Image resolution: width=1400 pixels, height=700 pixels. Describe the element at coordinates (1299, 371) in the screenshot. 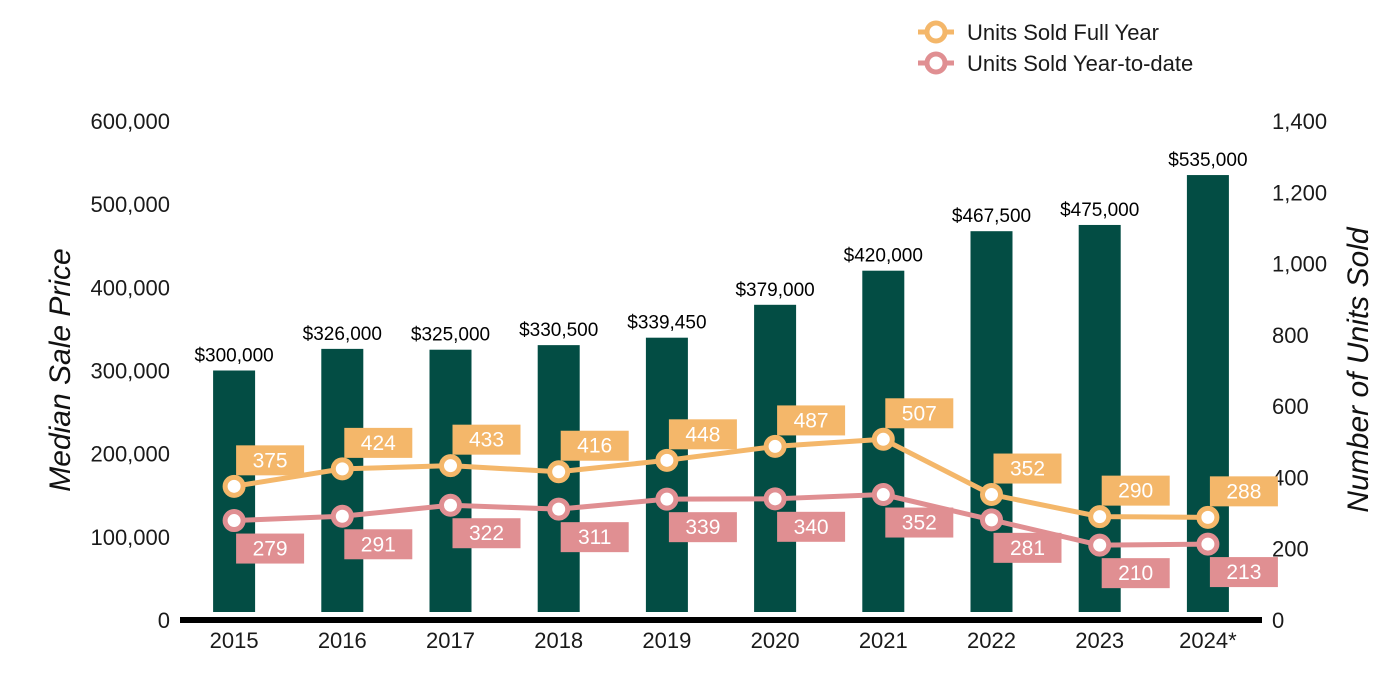

I see `right-axis-ticks: 0 200 400 600 800 1,000 1,200 1,400` at that location.